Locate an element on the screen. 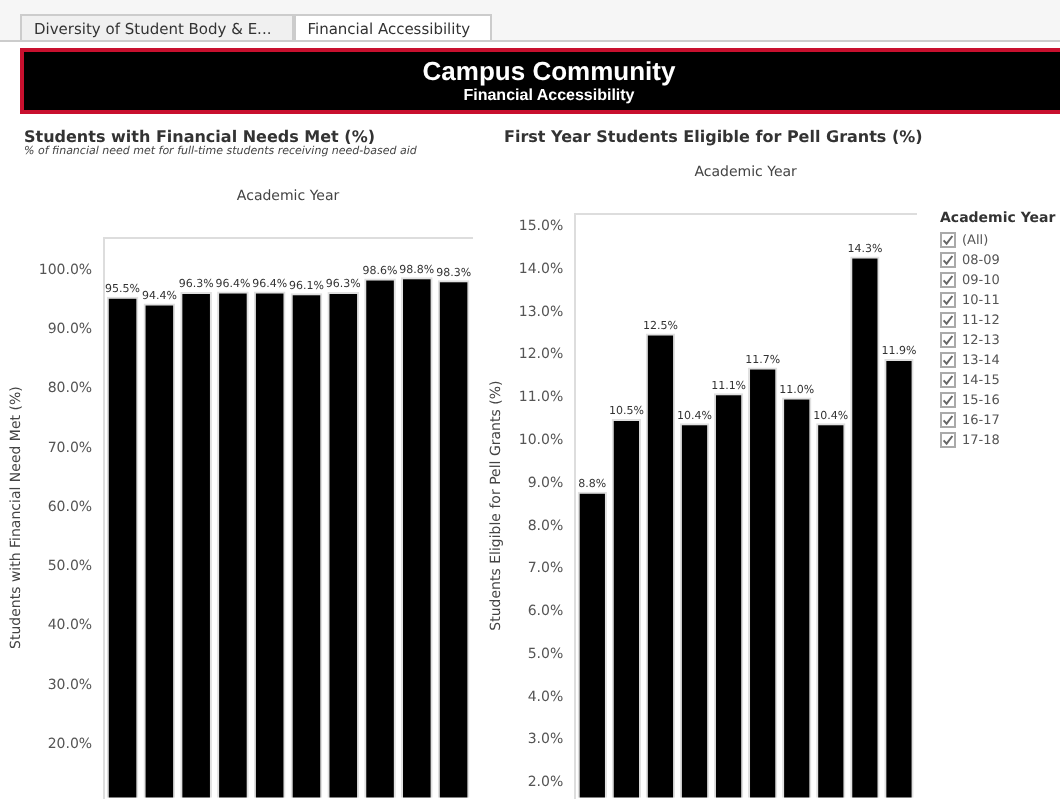 This screenshot has width=1060, height=812. text: Campus Community is located at coordinates (549, 71).